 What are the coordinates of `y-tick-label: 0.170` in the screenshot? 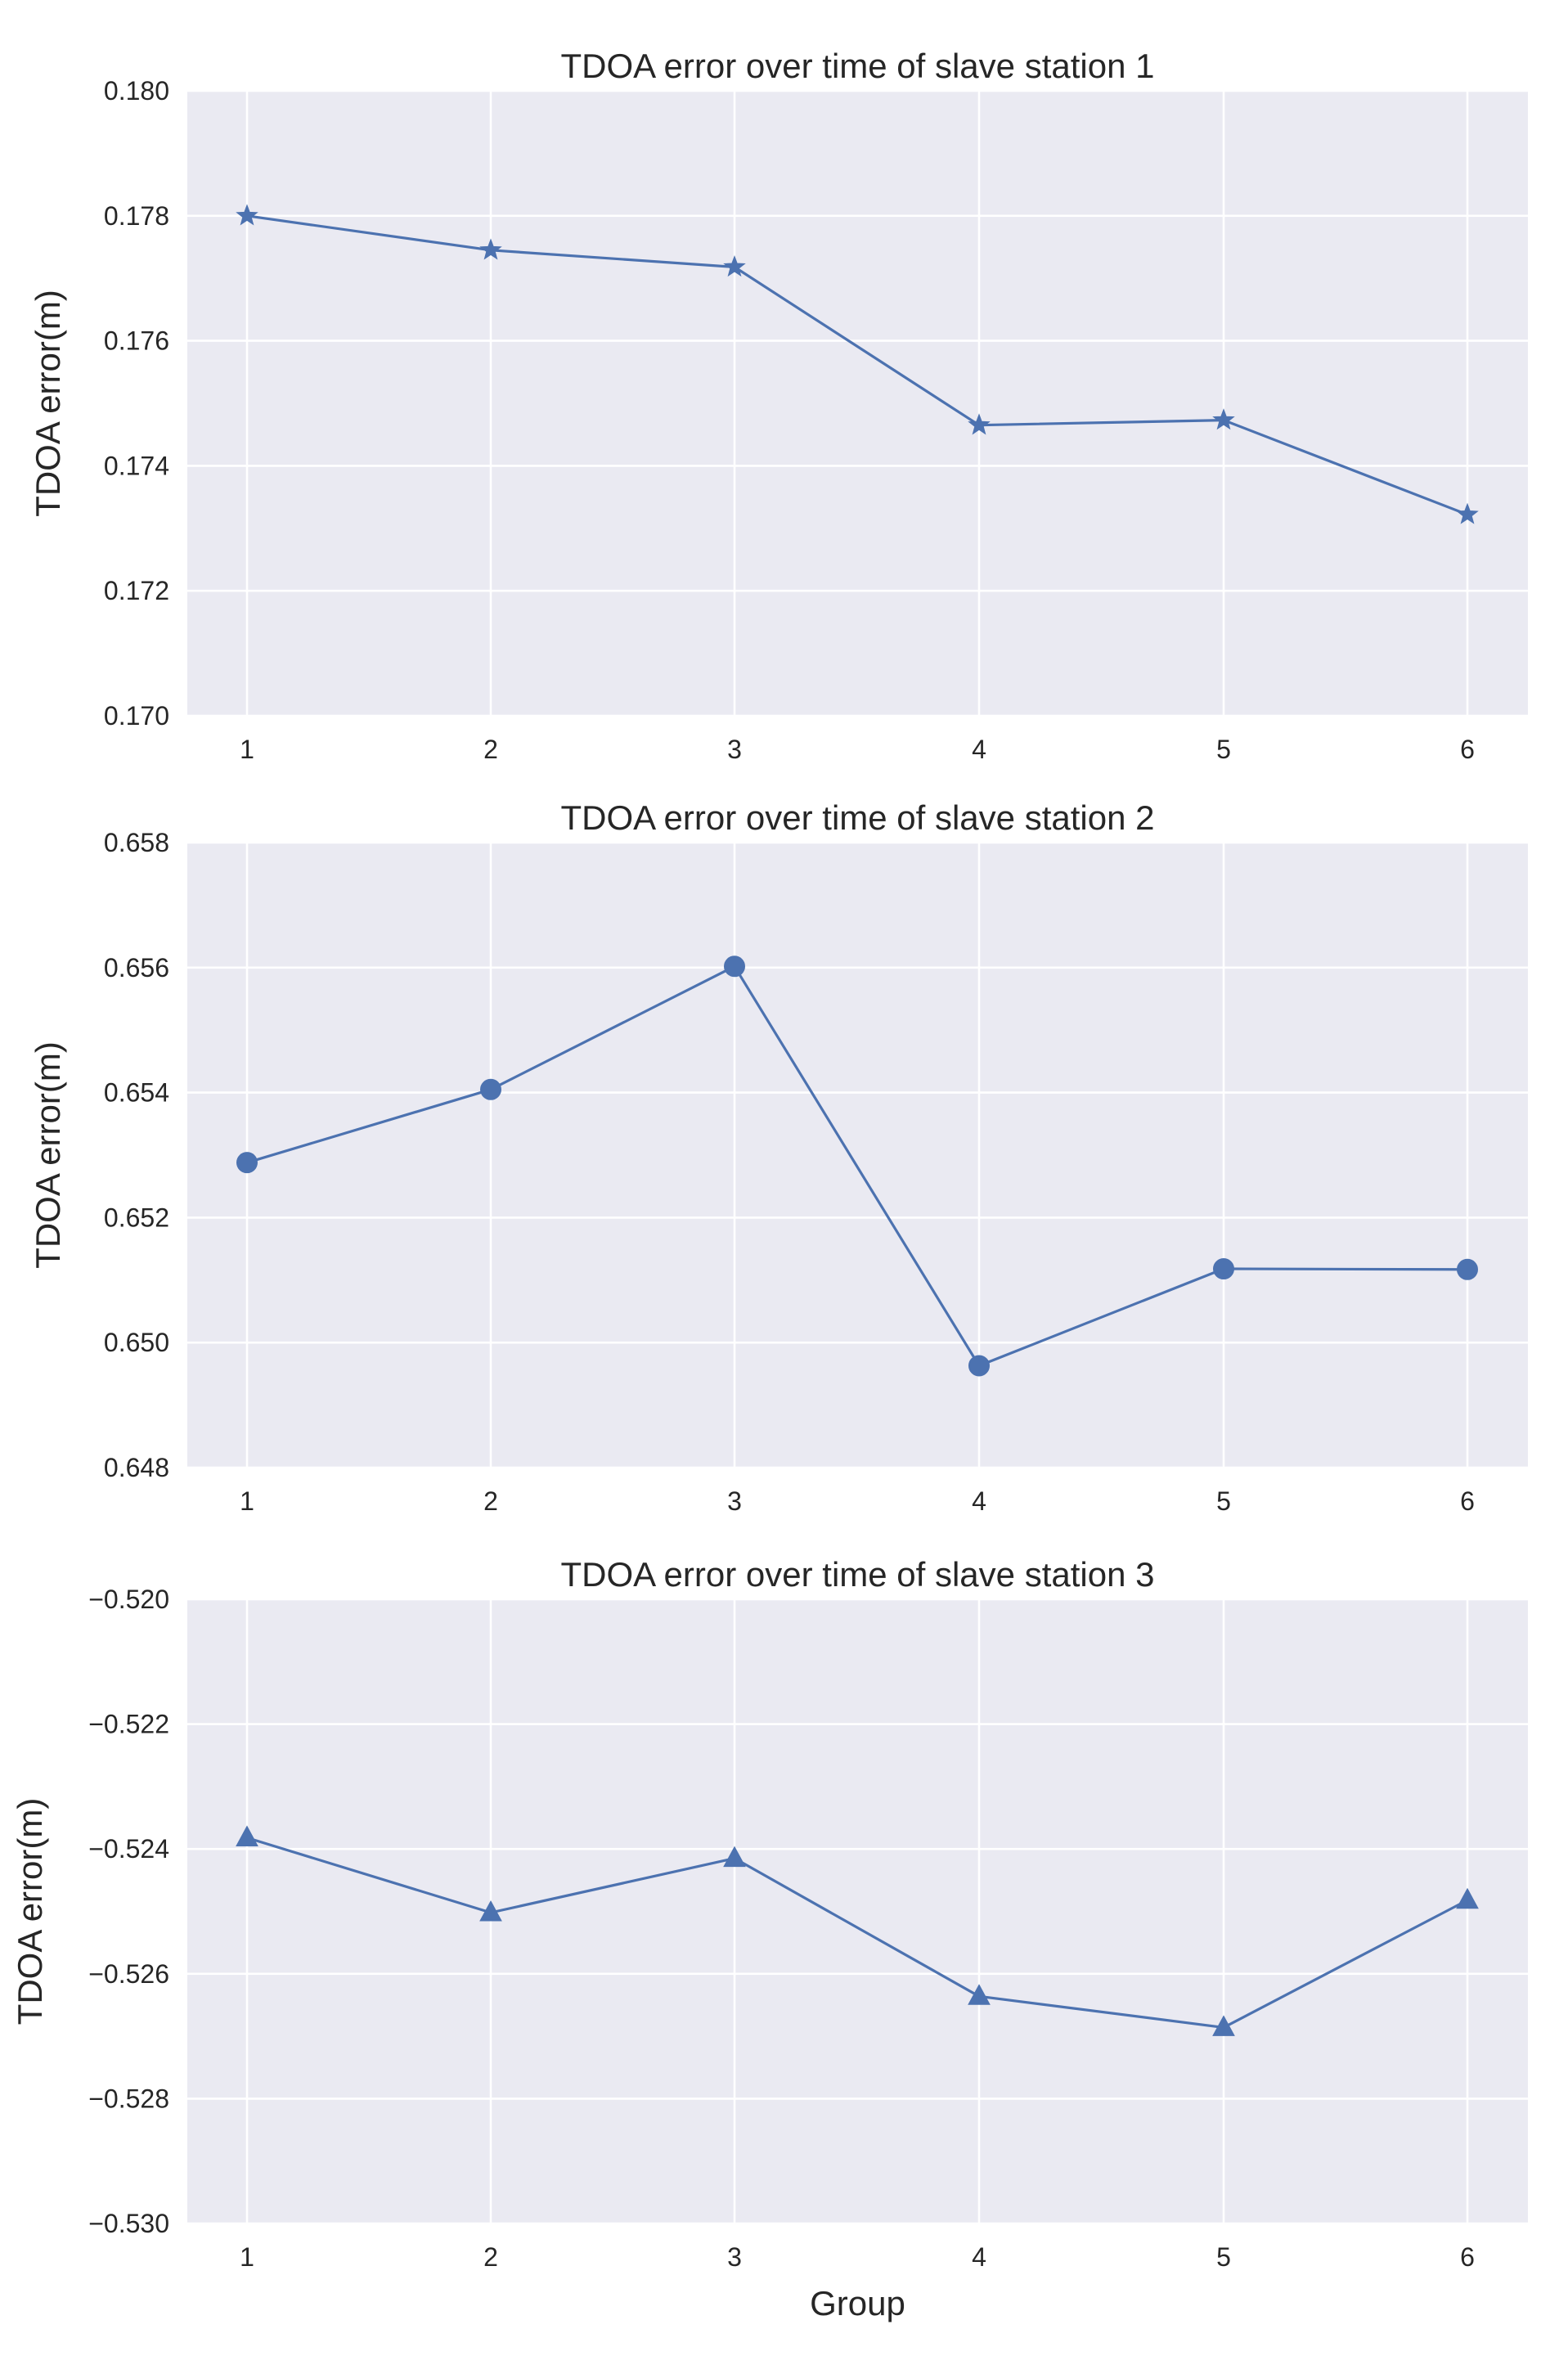 It's located at (136, 716).